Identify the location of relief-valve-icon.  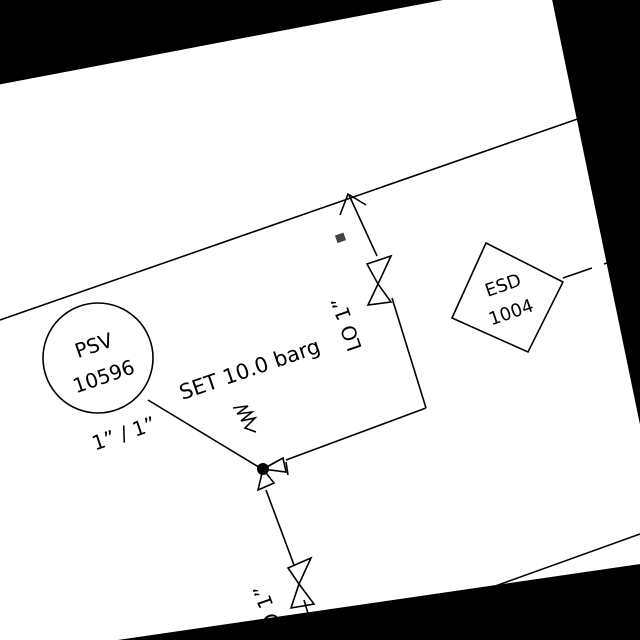
(272, 474).